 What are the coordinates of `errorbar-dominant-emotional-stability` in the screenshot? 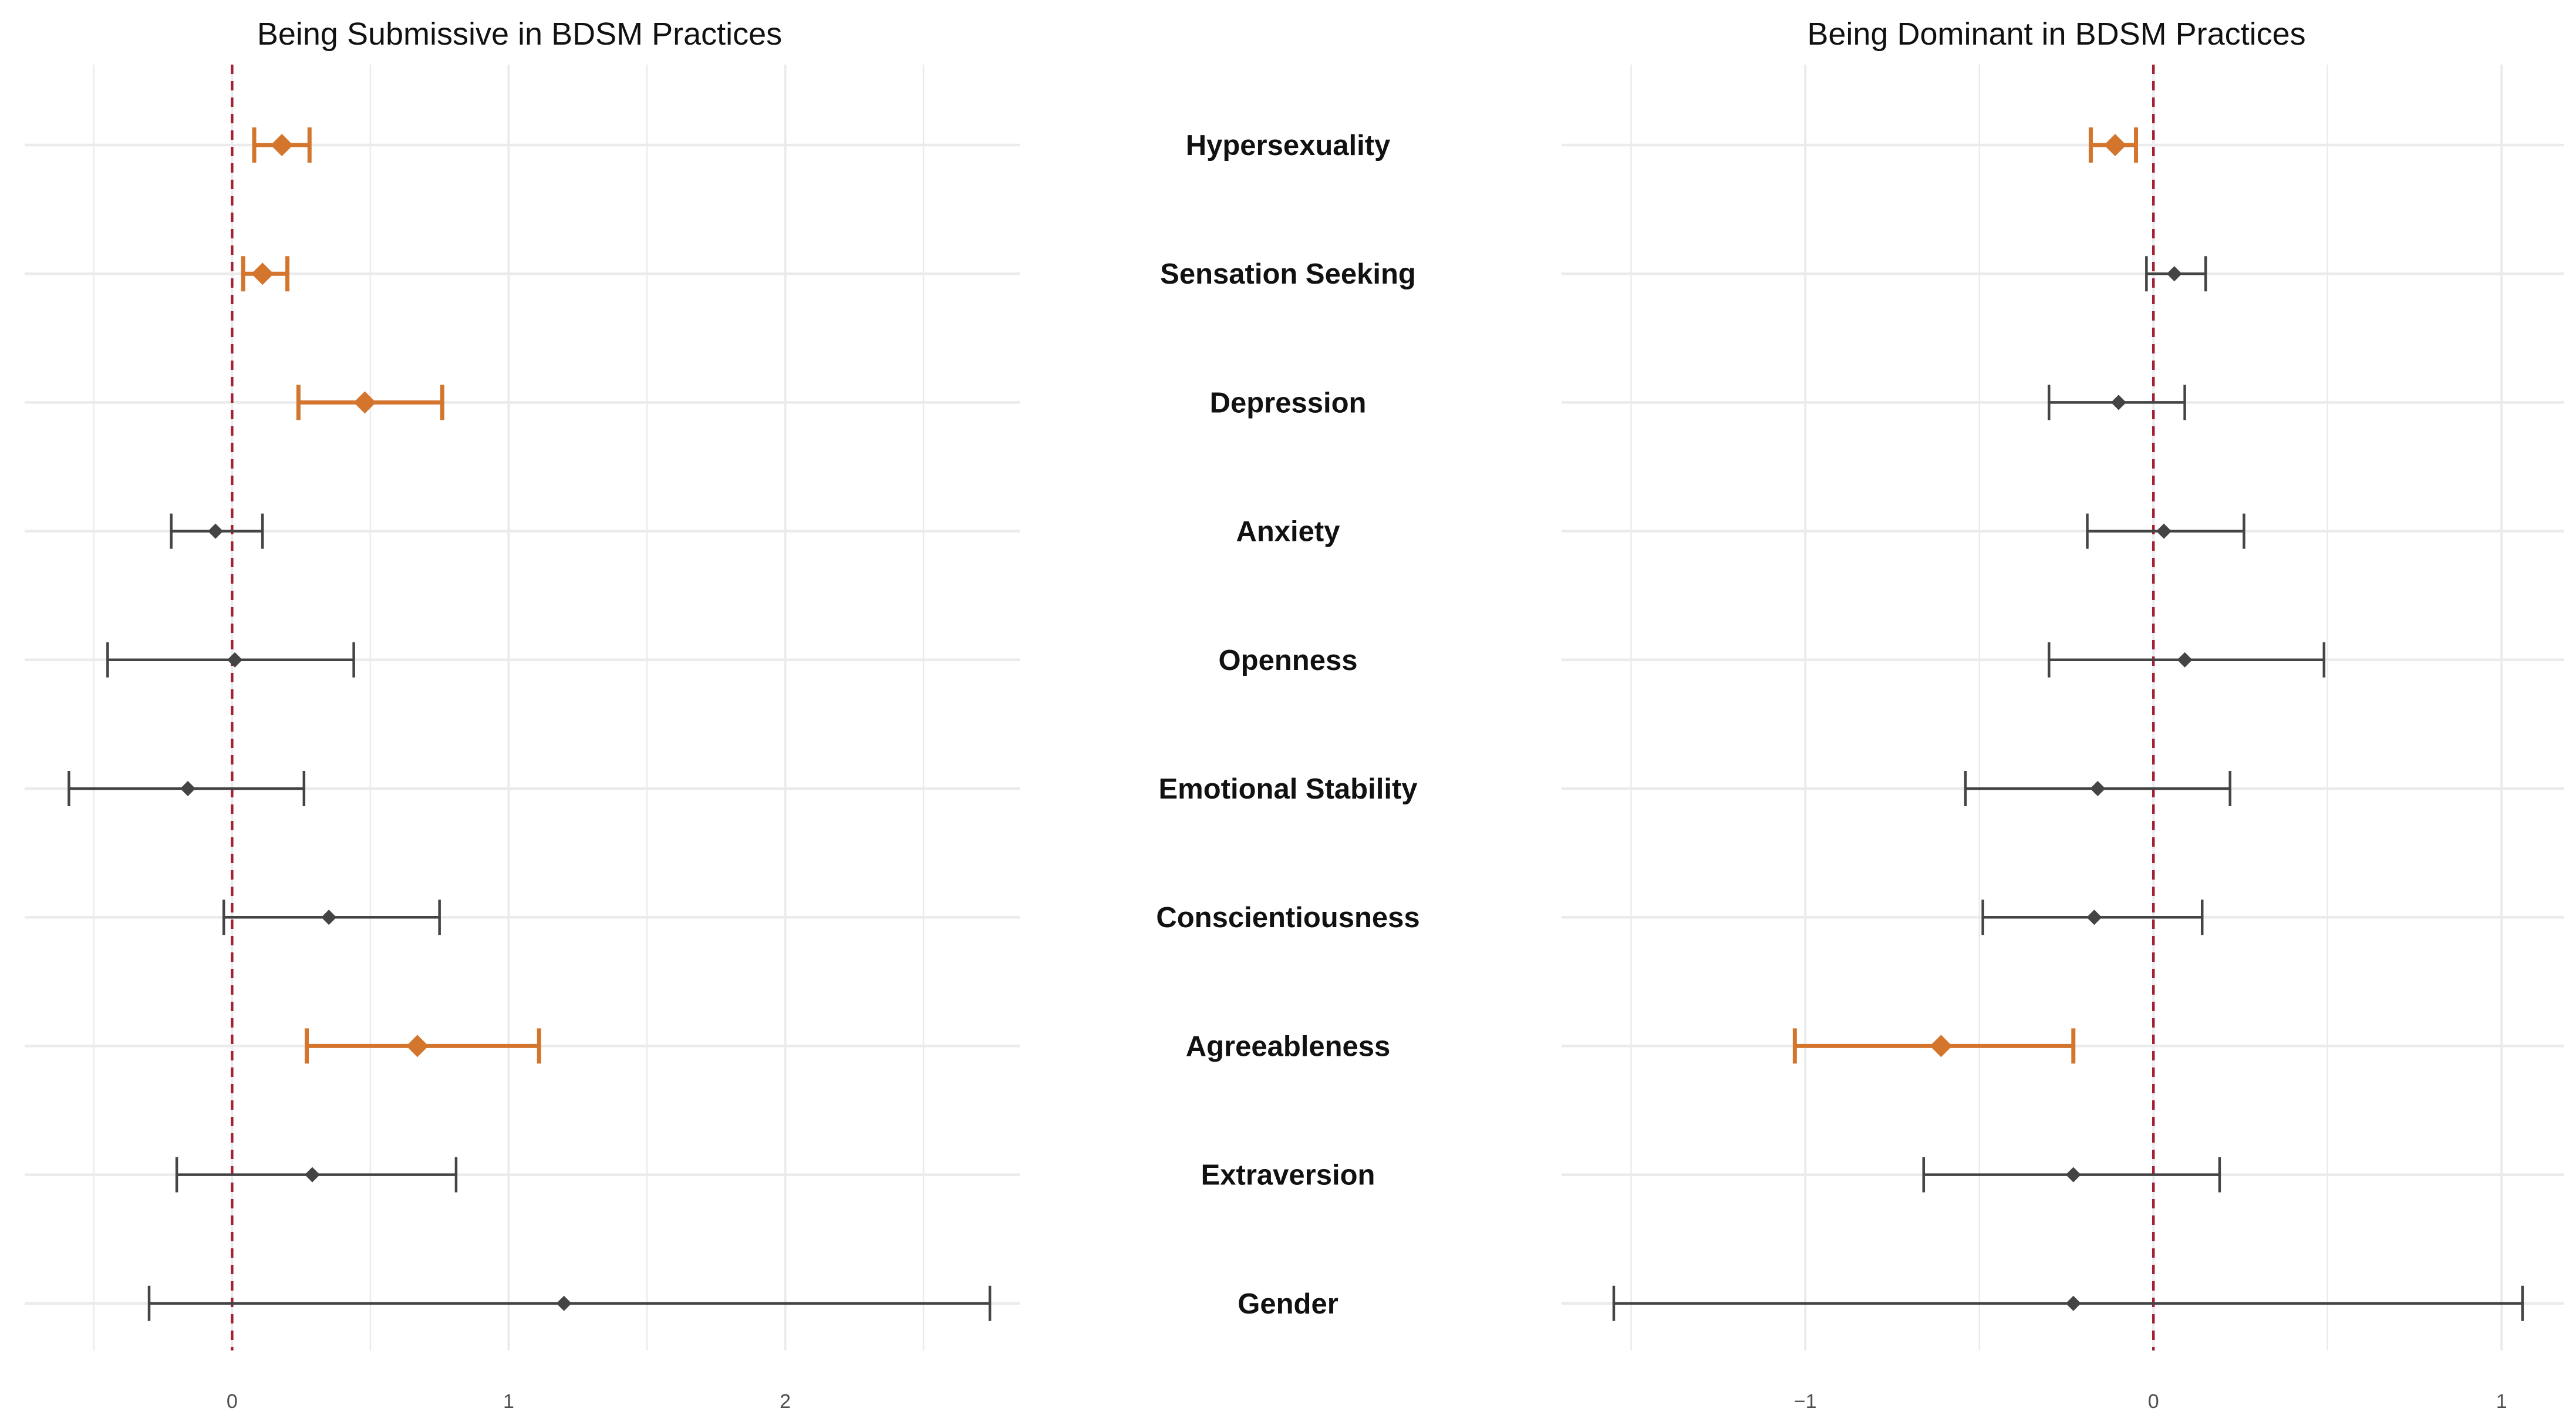 It's located at (2097, 788).